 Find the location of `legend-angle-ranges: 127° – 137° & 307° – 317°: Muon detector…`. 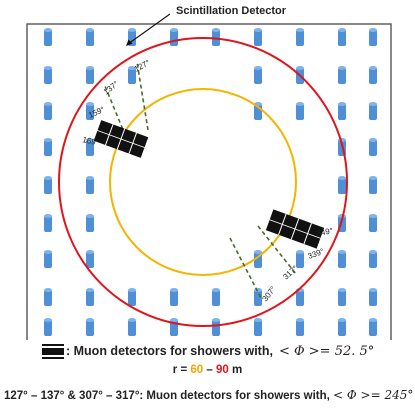

legend-angle-ranges: 127° – 137° & 307° – 317°: Muon detector… is located at coordinates (209, 395).